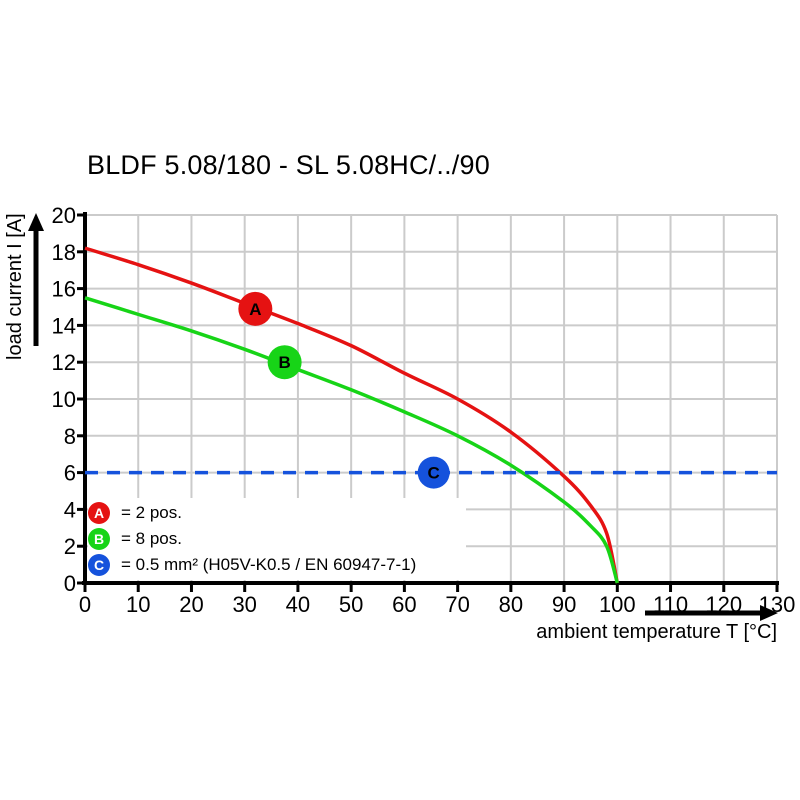 The image size is (800, 800). I want to click on y-tick-label: 20, so click(64, 215).